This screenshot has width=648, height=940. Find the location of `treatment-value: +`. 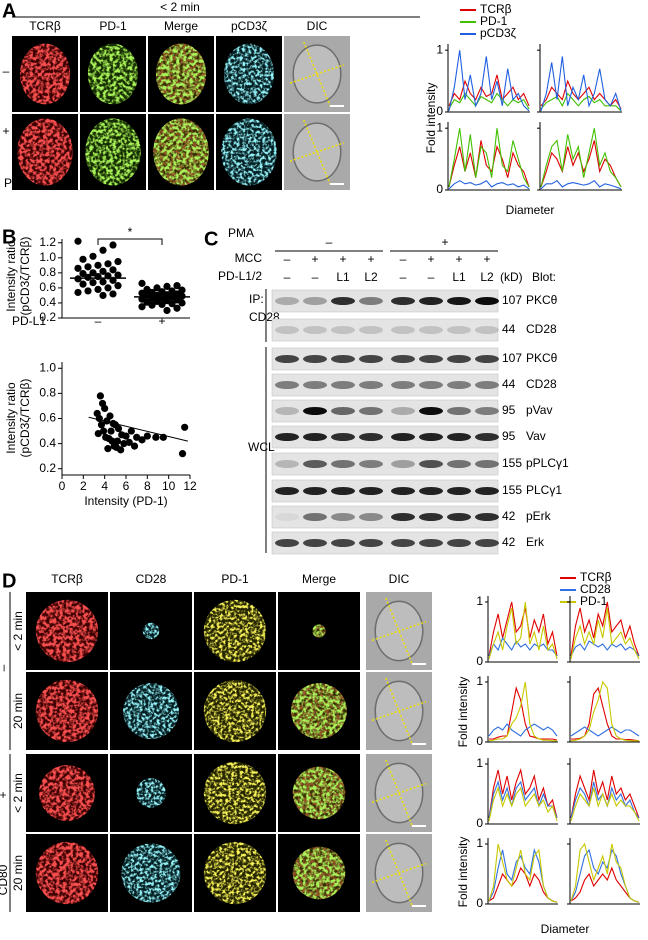

treatment-value: + is located at coordinates (444, 242).